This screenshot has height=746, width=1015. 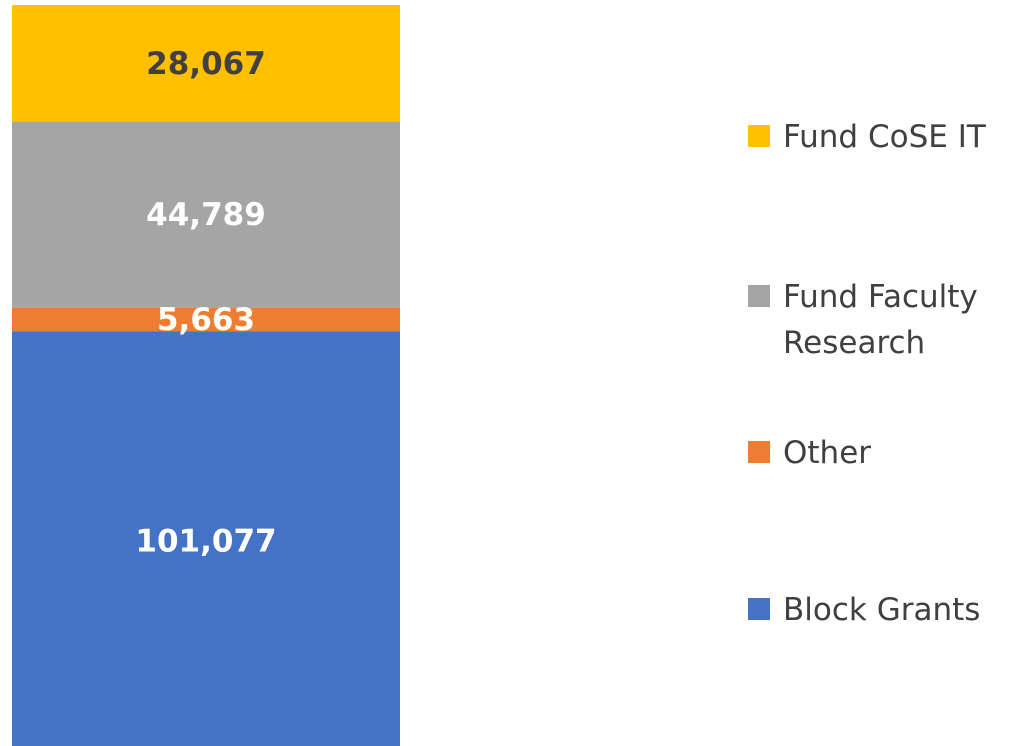 I want to click on data-label: 101,077, so click(x=205, y=542).